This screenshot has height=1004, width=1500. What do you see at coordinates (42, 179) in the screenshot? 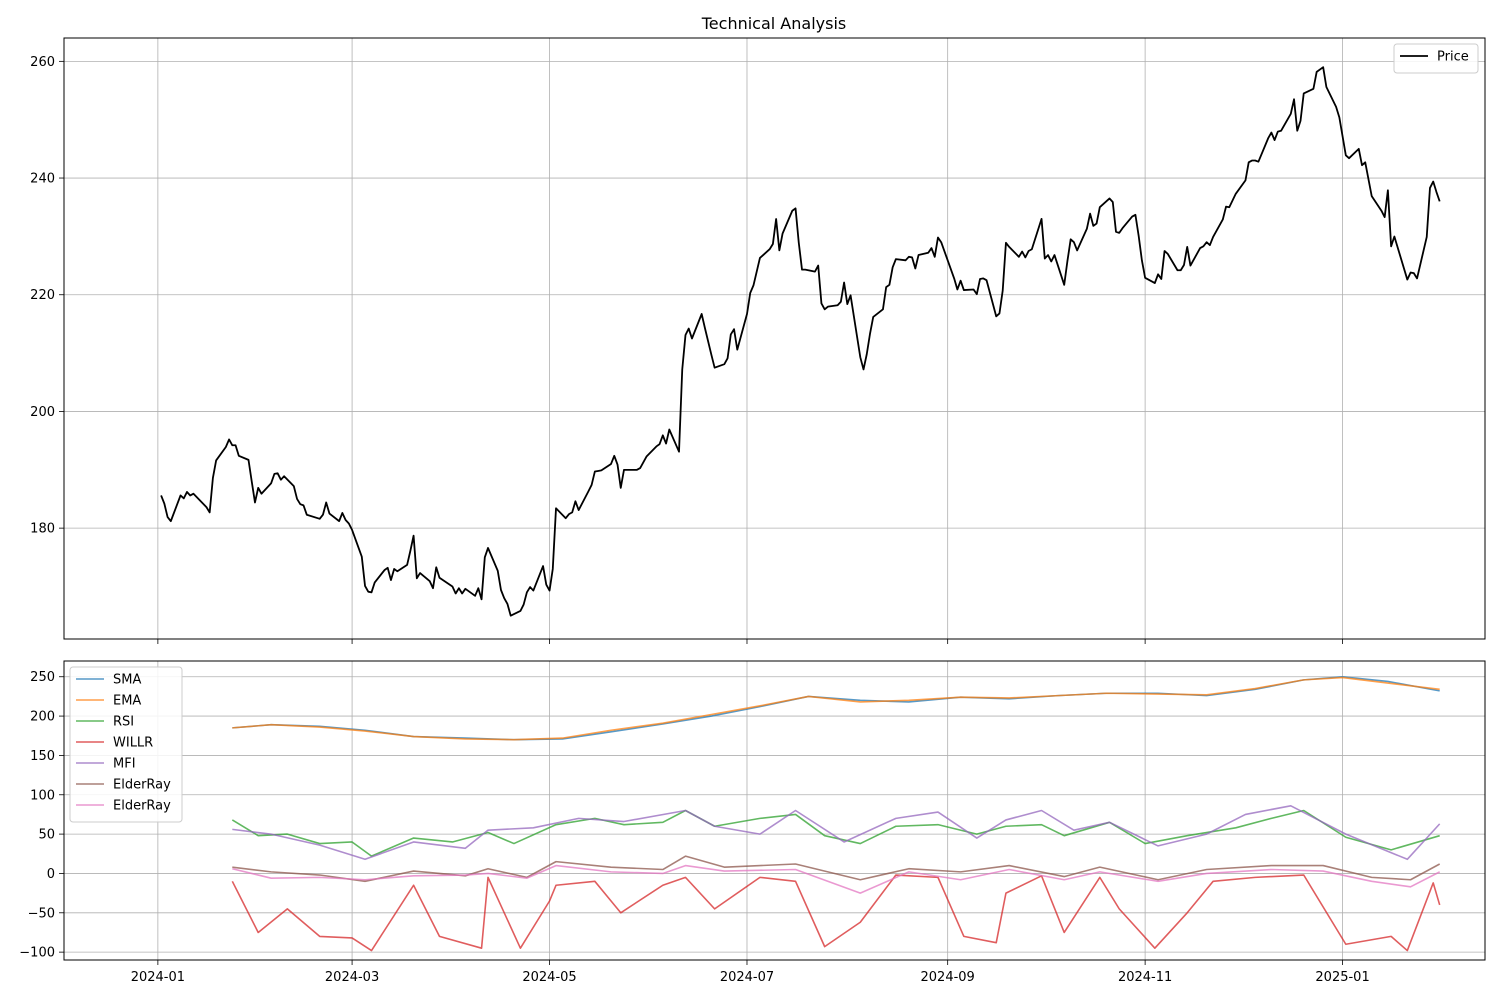
I see `price-y-tick-label: 240` at bounding box center [42, 179].